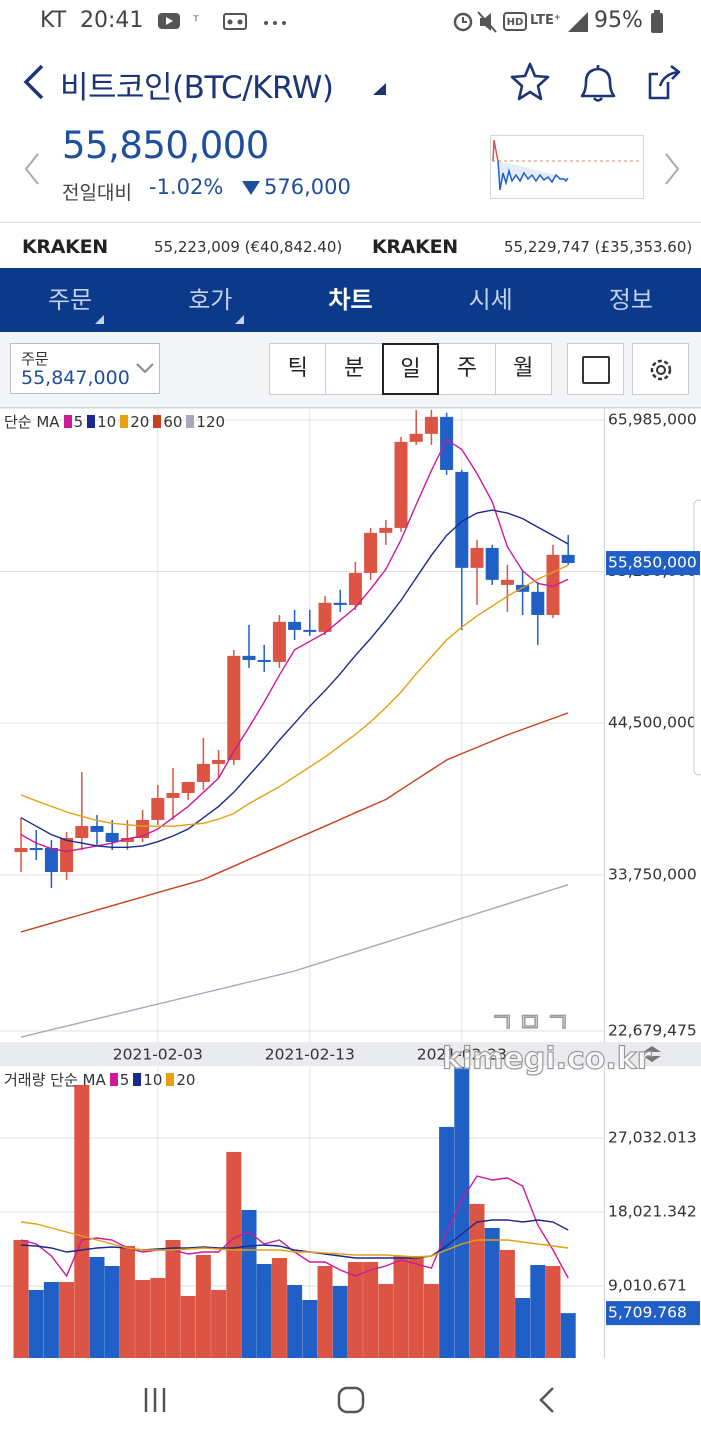 The height and width of the screenshot is (1440, 701). I want to click on recent-apps, so click(155, 1400).